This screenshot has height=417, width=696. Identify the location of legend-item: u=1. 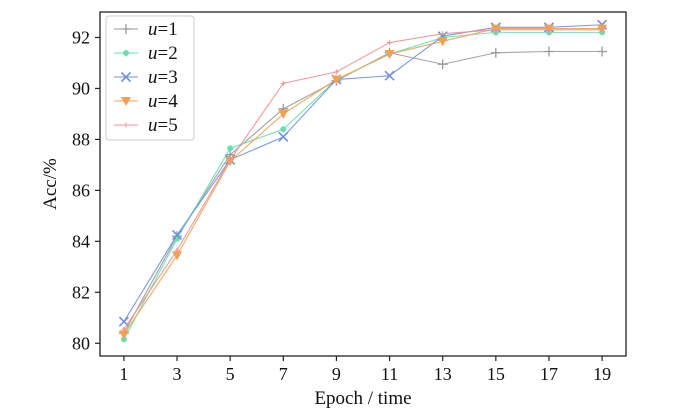
(146, 29).